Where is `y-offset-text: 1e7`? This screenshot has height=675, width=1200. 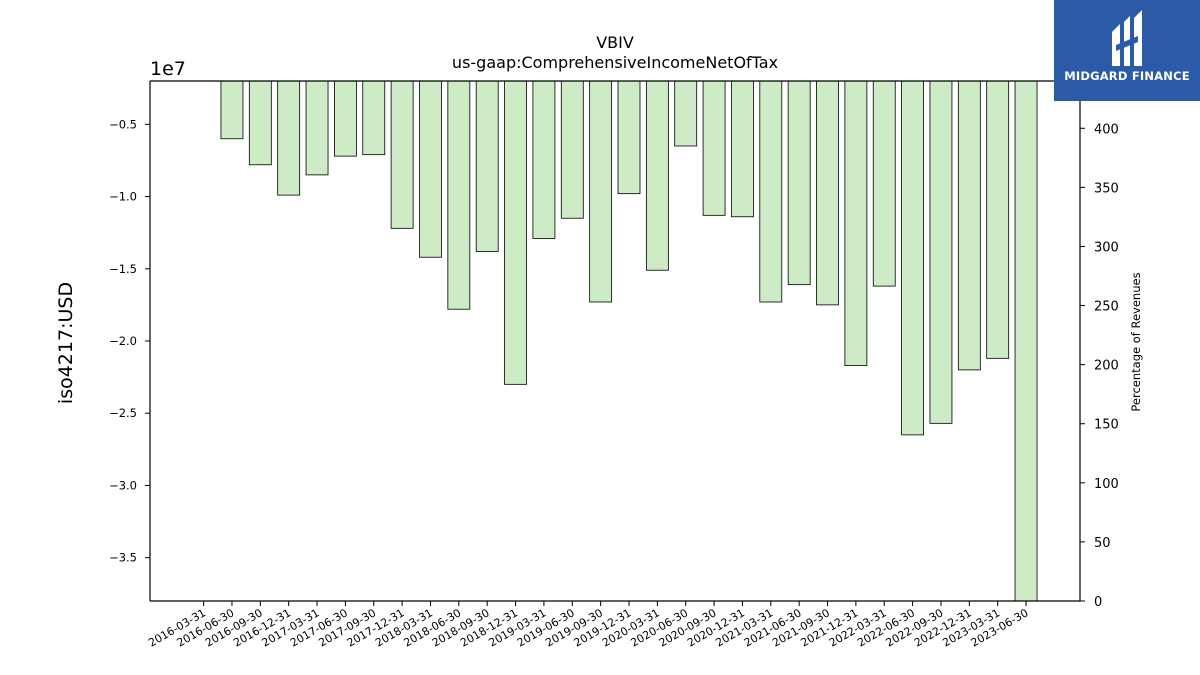
y-offset-text: 1e7 is located at coordinates (168, 69).